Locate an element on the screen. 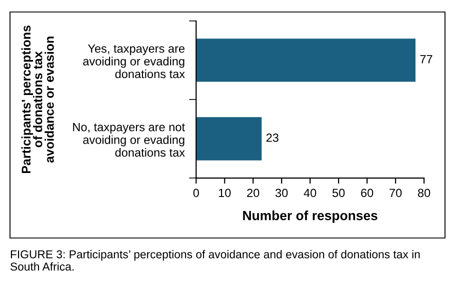 The image size is (454, 283). data-label: 23 is located at coordinates (272, 138).